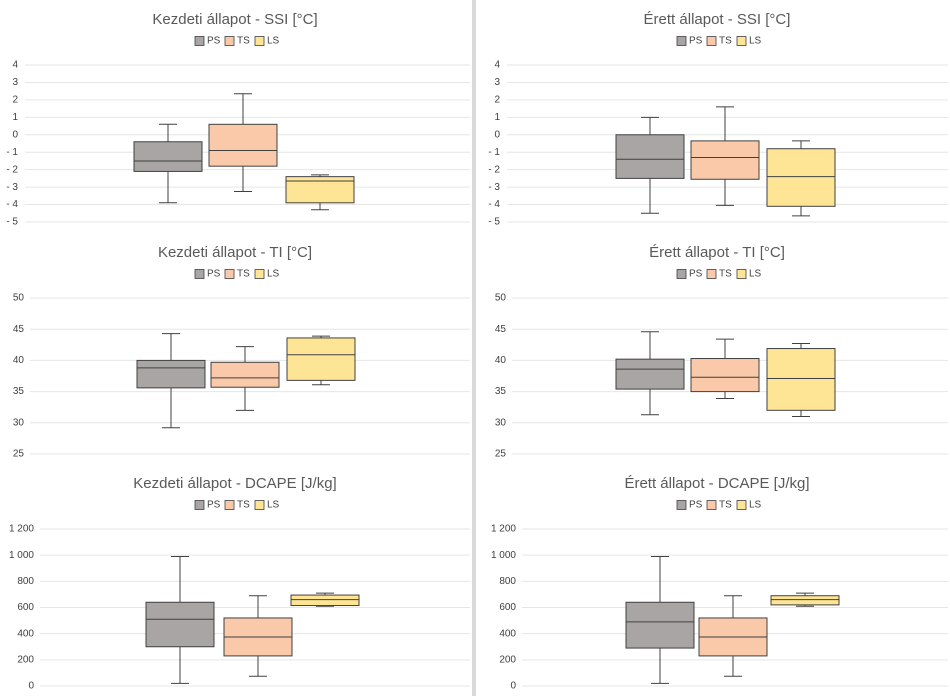  What do you see at coordinates (474, 348) in the screenshot?
I see `panel-divider` at bounding box center [474, 348].